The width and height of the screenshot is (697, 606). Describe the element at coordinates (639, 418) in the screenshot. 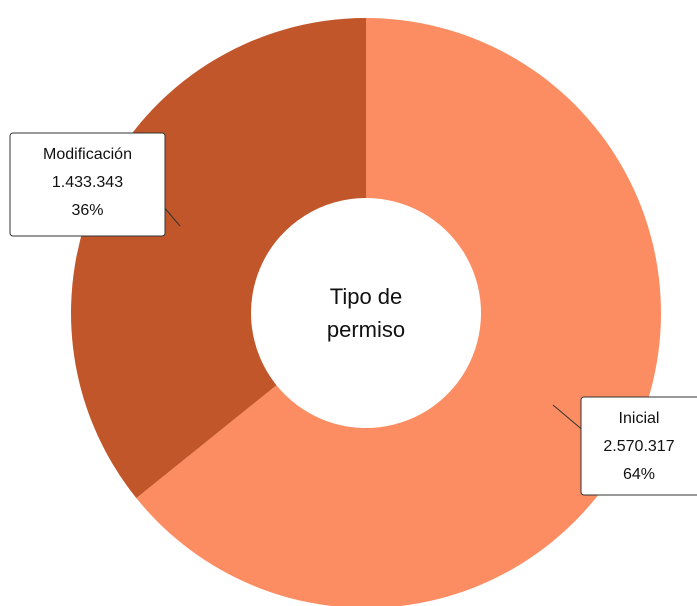

I see `category-label: Inicial` at that location.